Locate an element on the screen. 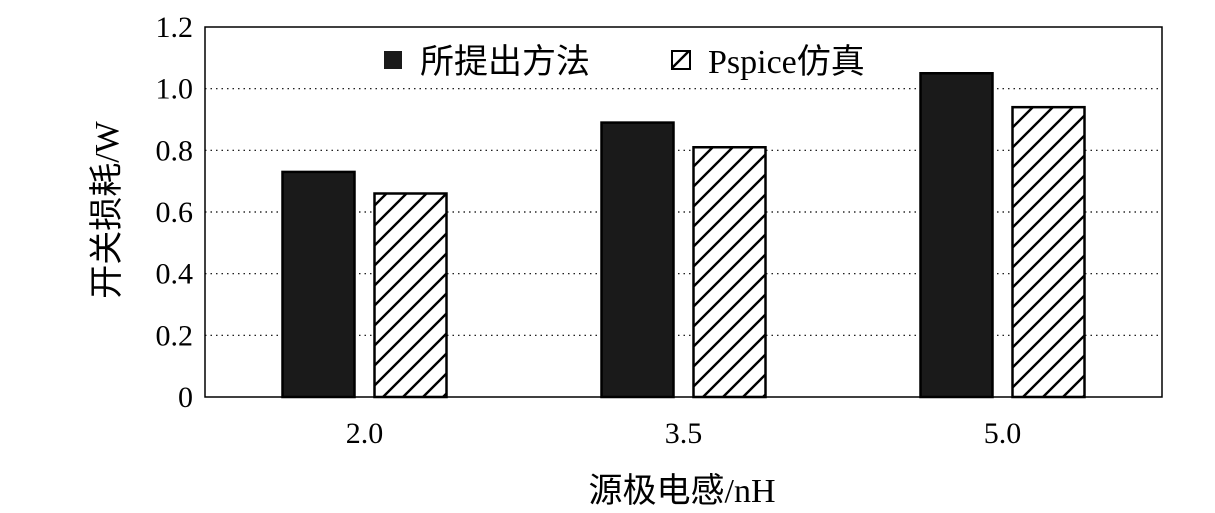 The height and width of the screenshot is (513, 1215). legend-label-series-2: Pspice仿真 is located at coordinates (786, 62).